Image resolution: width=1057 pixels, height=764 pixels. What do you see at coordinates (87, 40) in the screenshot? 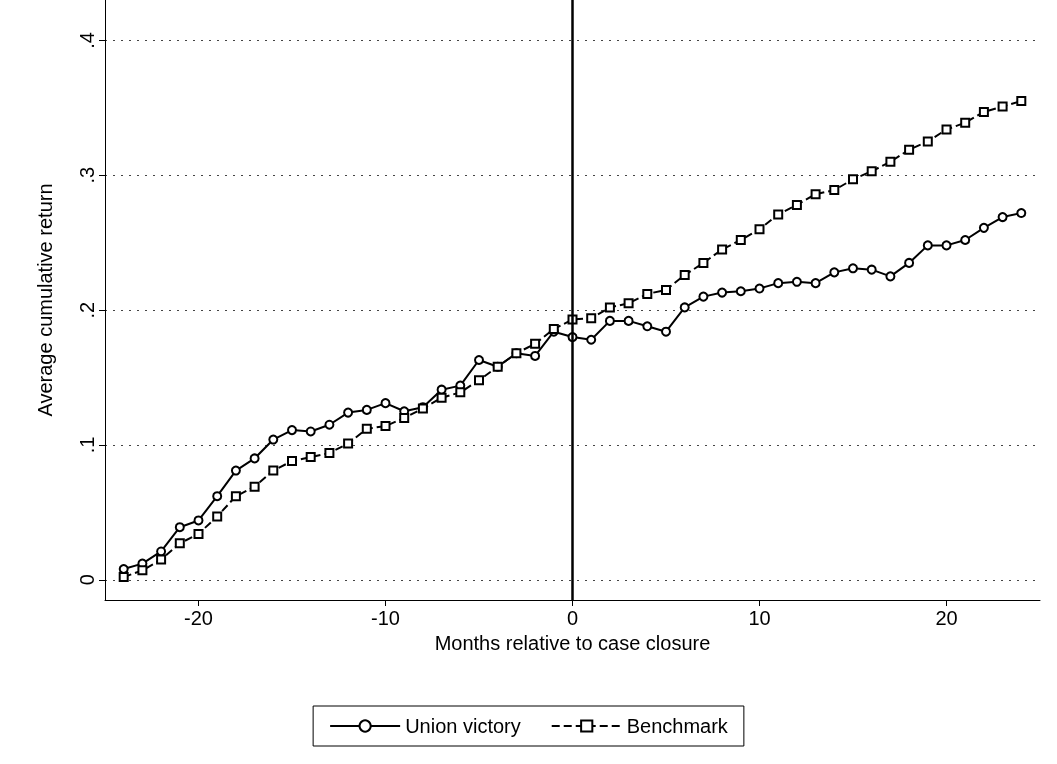
I see `y-tick-label: .4` at bounding box center [87, 40].